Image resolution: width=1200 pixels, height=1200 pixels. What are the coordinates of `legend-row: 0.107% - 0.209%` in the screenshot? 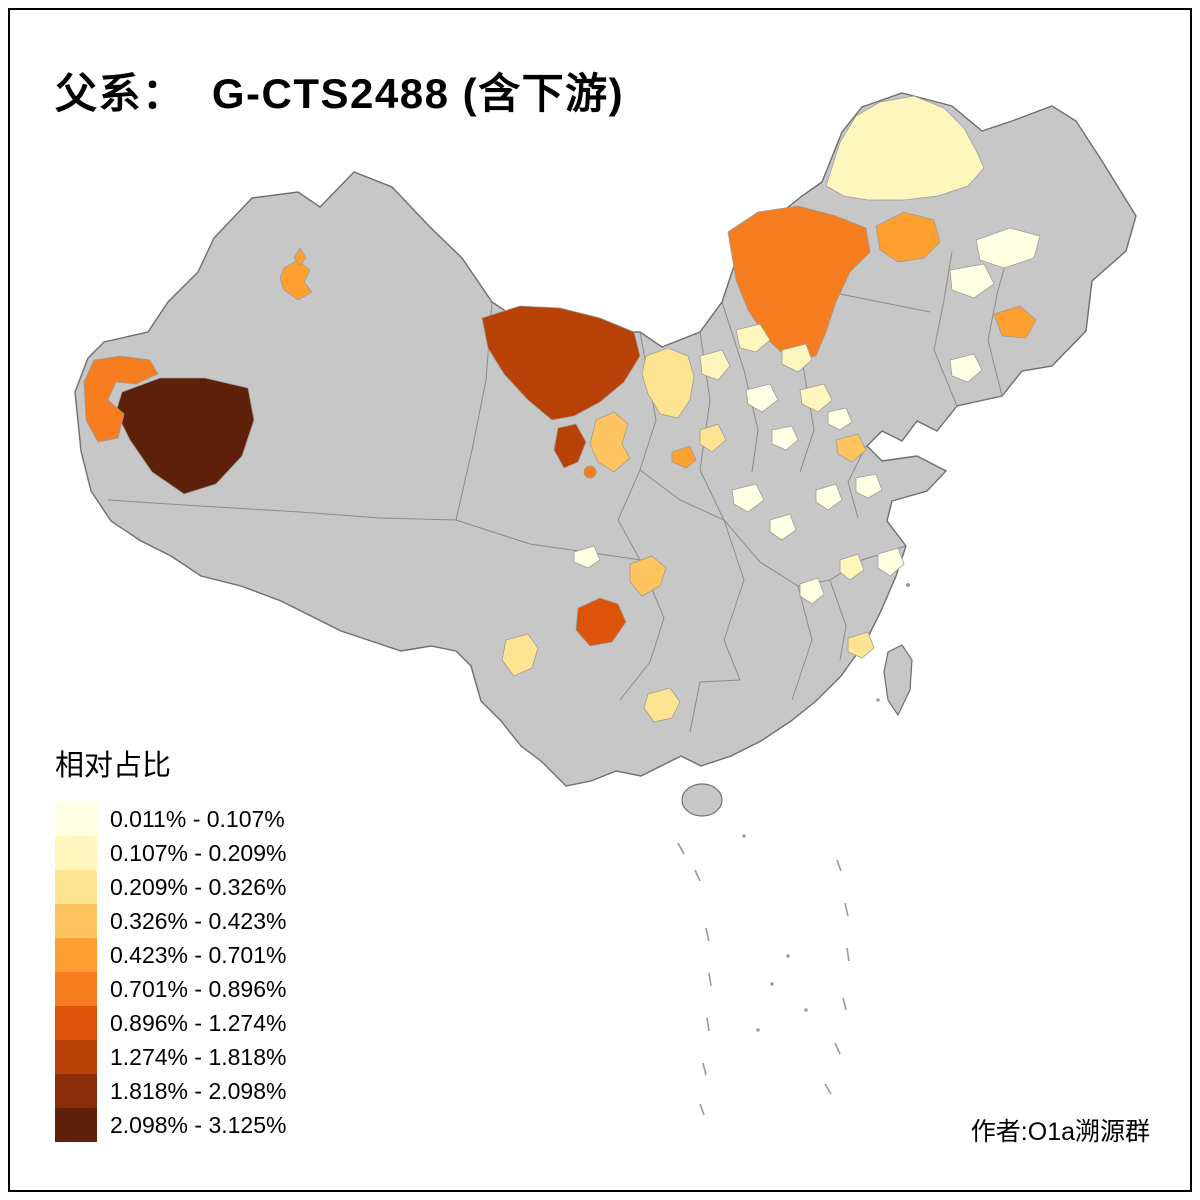 It's located at (170, 853).